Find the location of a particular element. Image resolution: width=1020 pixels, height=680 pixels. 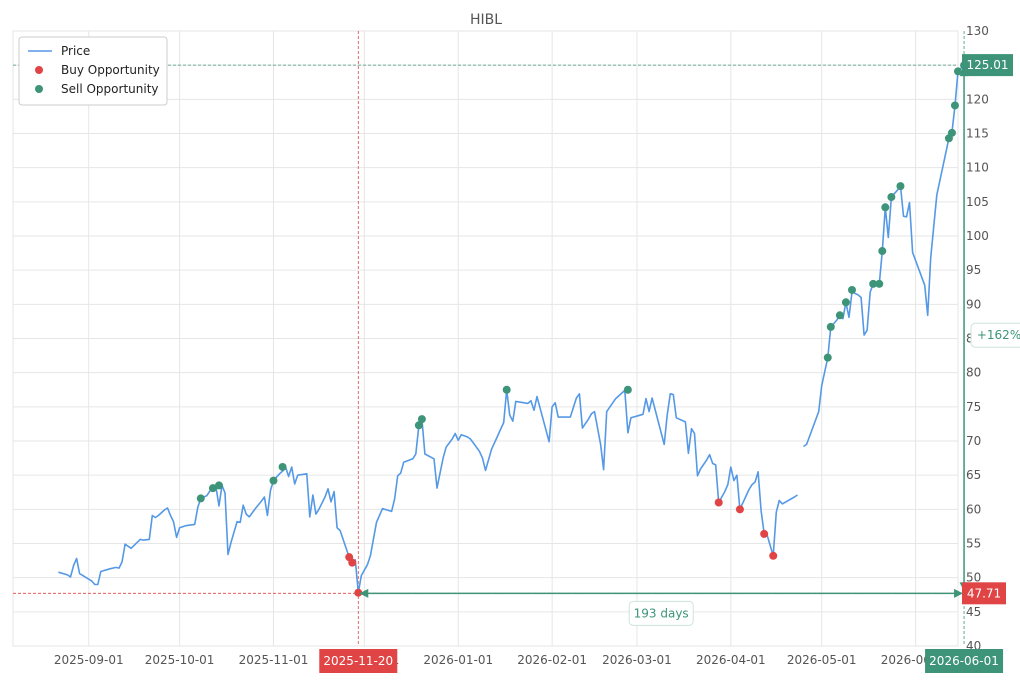

x-tick-label: 2026-03-01 is located at coordinates (637, 660).